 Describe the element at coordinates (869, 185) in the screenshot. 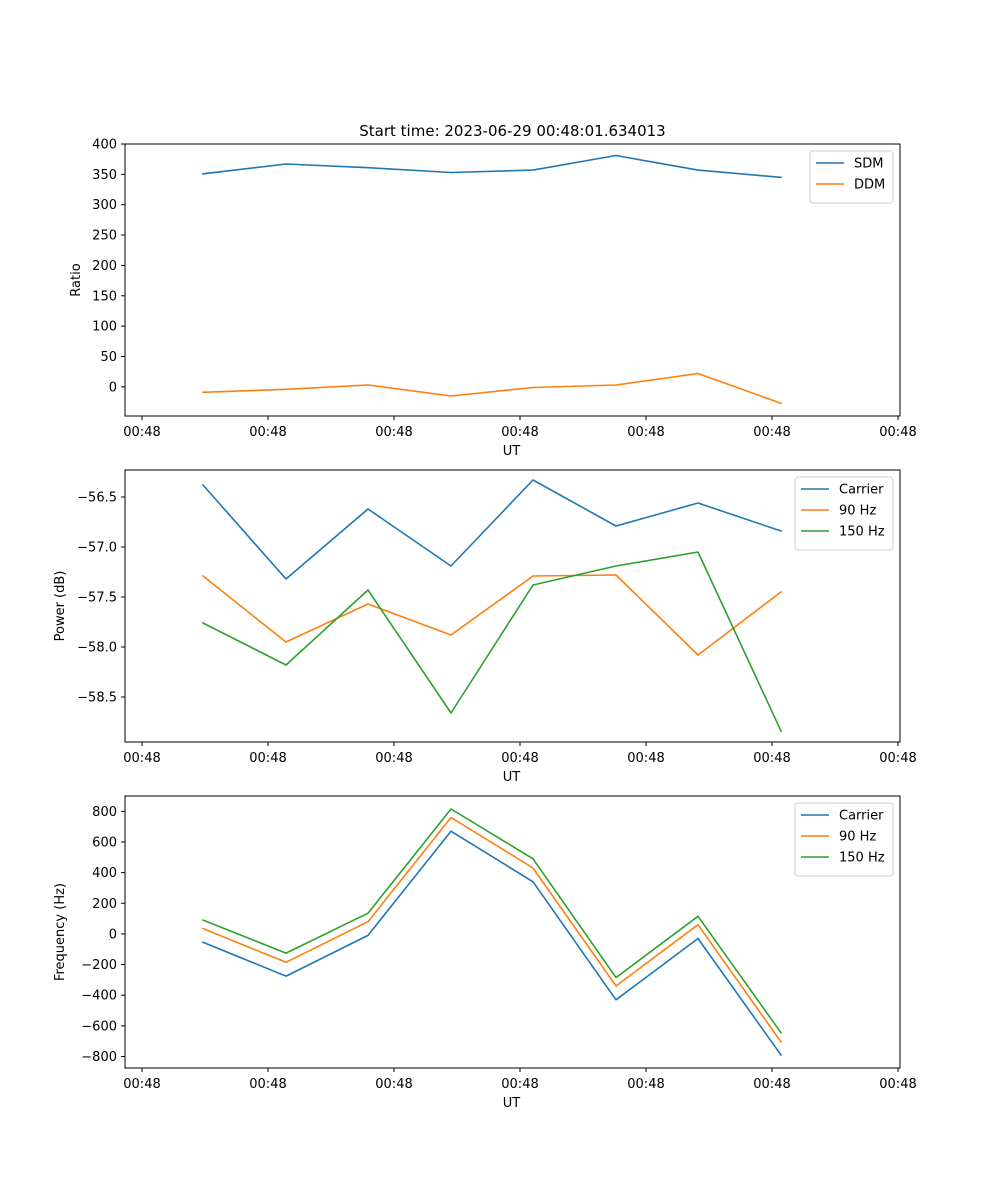

I see `legend-label: DDM` at that location.